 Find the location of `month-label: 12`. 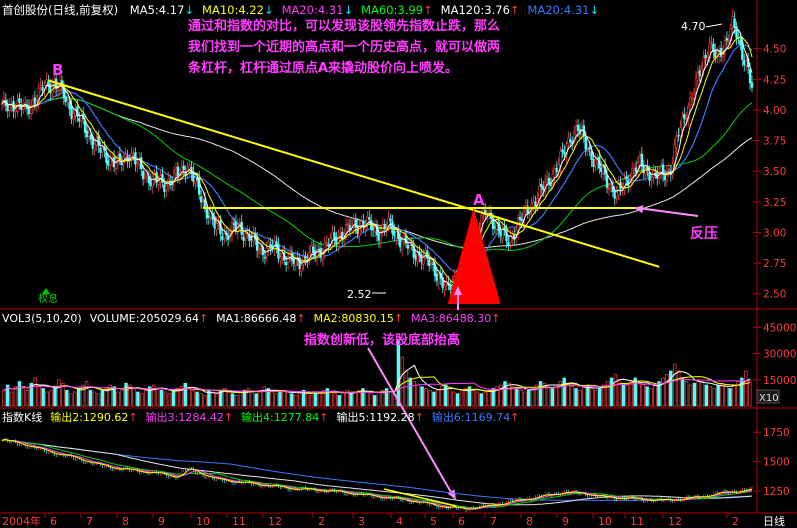

month-label: 12 is located at coordinates (275, 521).